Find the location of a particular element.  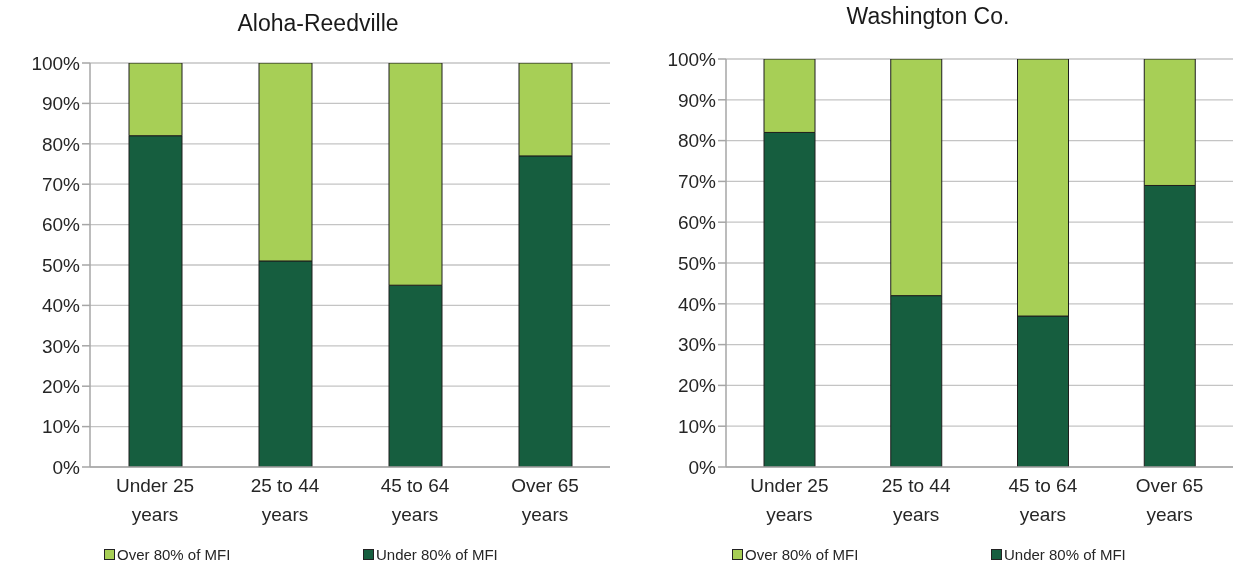

chart-title: Aloha-Reedville is located at coordinates (318, 23).